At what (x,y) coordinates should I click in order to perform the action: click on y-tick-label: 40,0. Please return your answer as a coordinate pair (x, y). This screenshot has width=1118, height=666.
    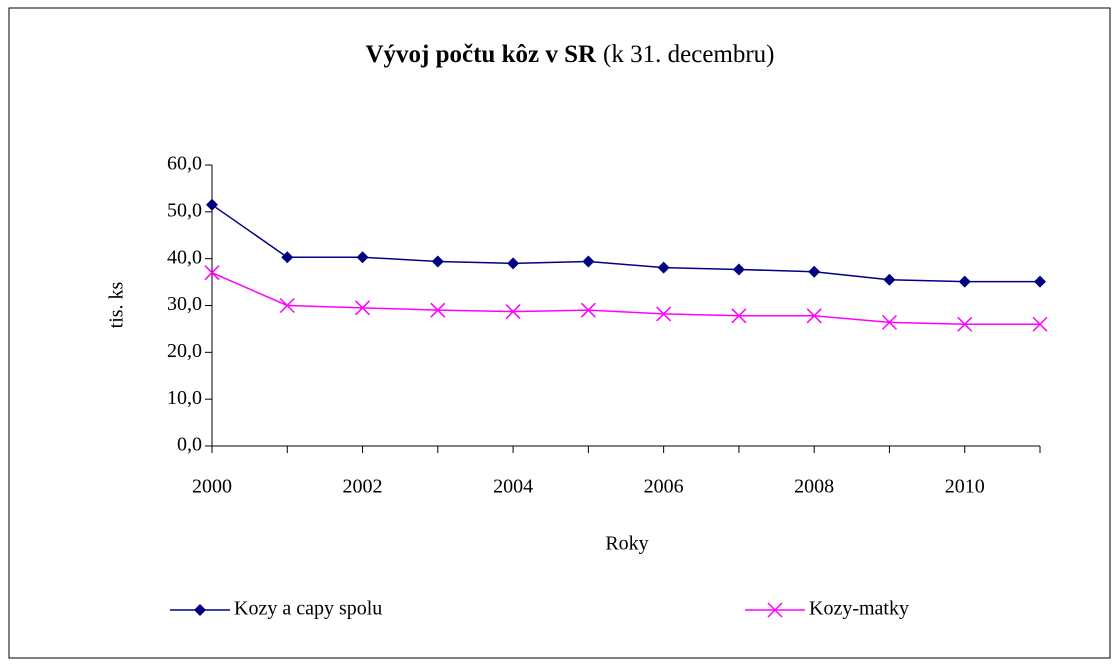
    Looking at the image, I should click on (184, 257).